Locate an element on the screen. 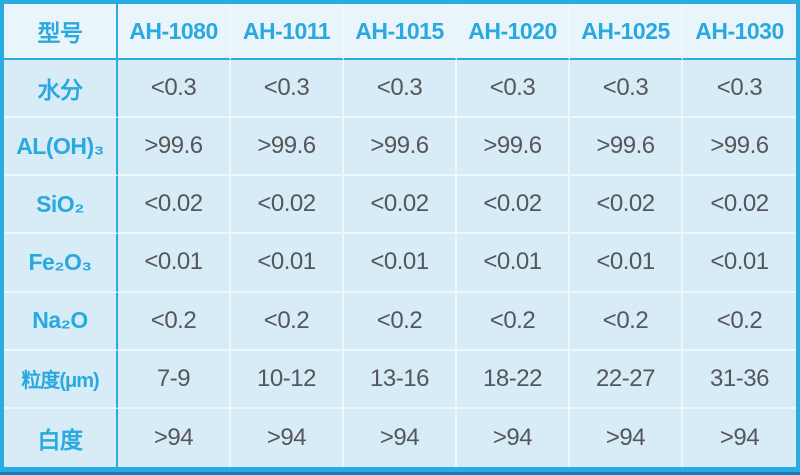 This screenshot has width=800, height=475. row-label-na2o: Na₂O is located at coordinates (61, 321).